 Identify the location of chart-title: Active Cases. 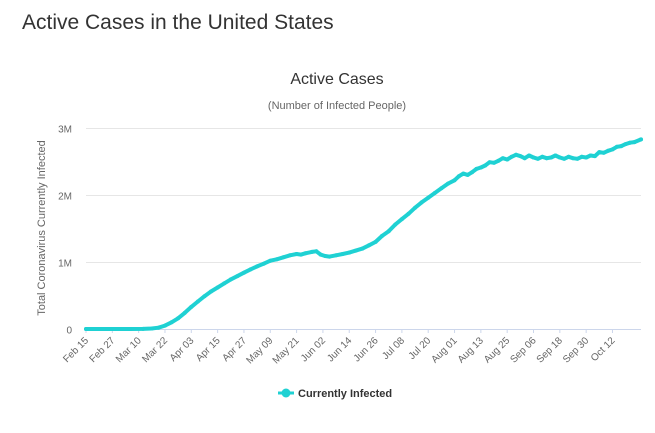
(336, 79).